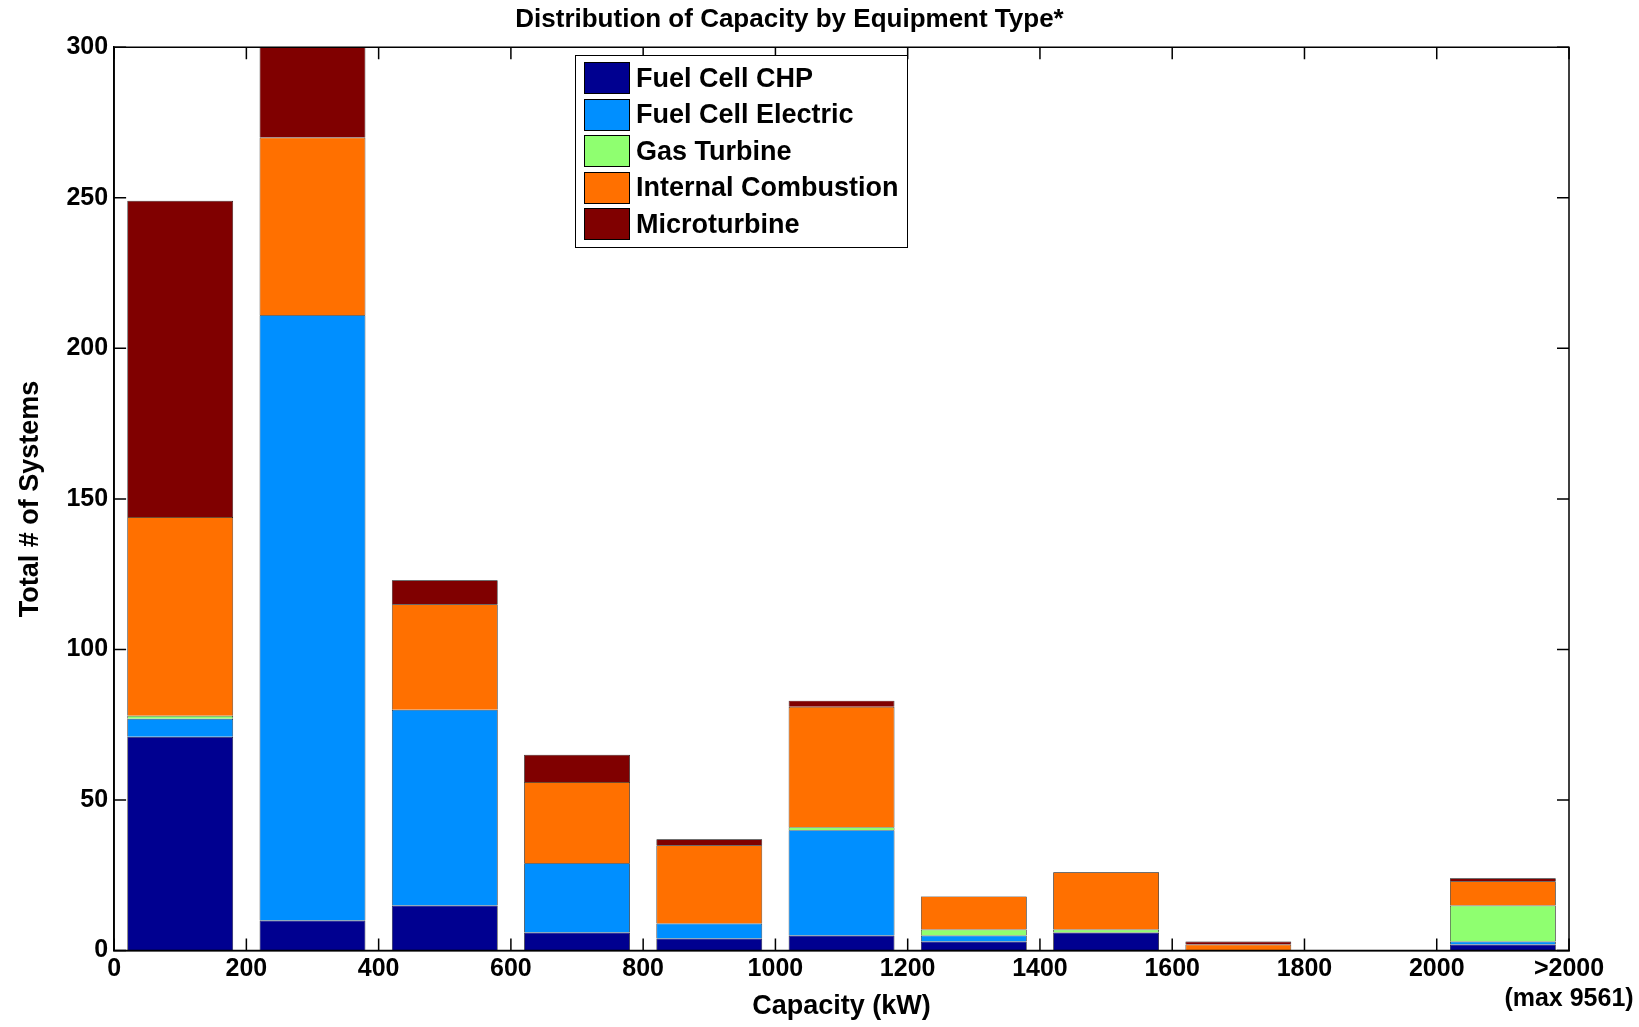 This screenshot has height=1027, width=1639. I want to click on legend-label: Gas Turbine, so click(714, 151).